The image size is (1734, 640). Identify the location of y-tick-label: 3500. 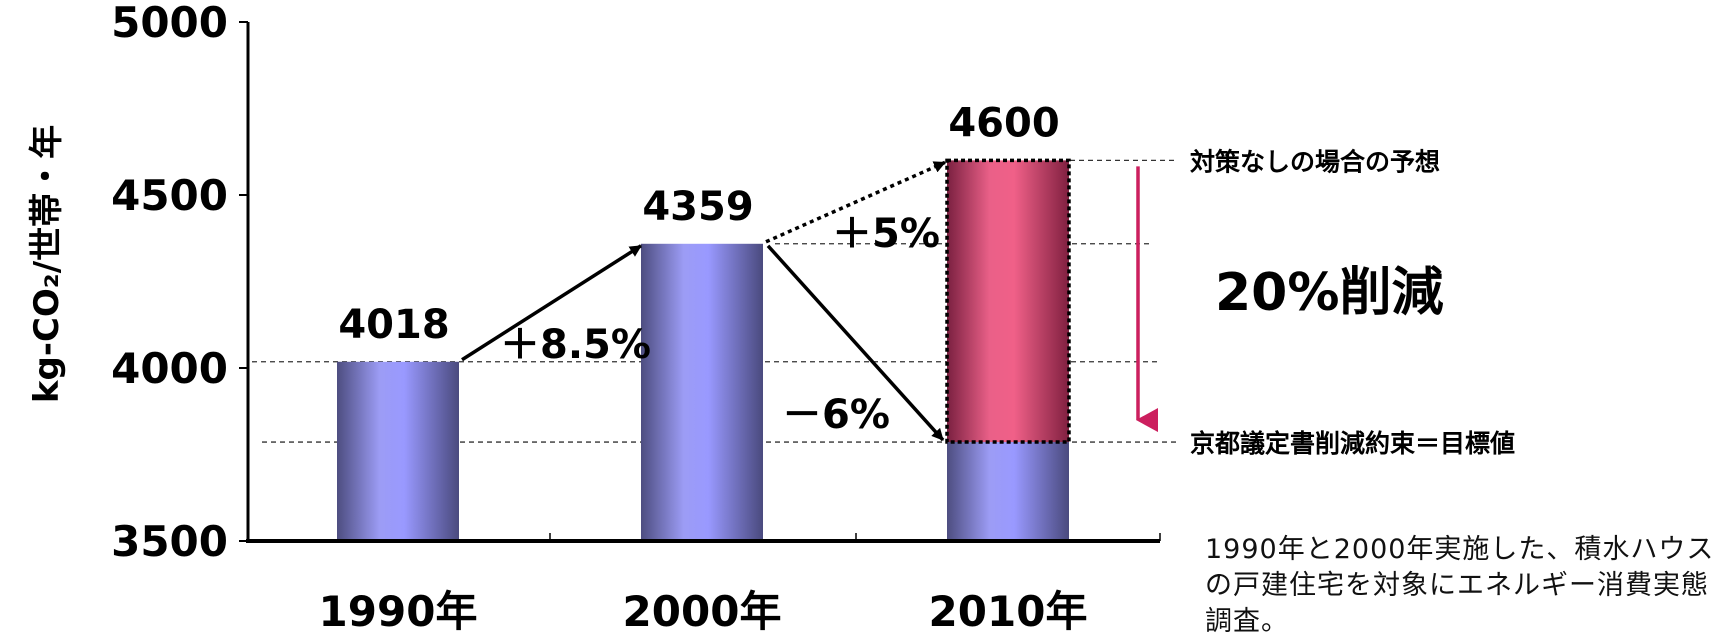
(169, 541).